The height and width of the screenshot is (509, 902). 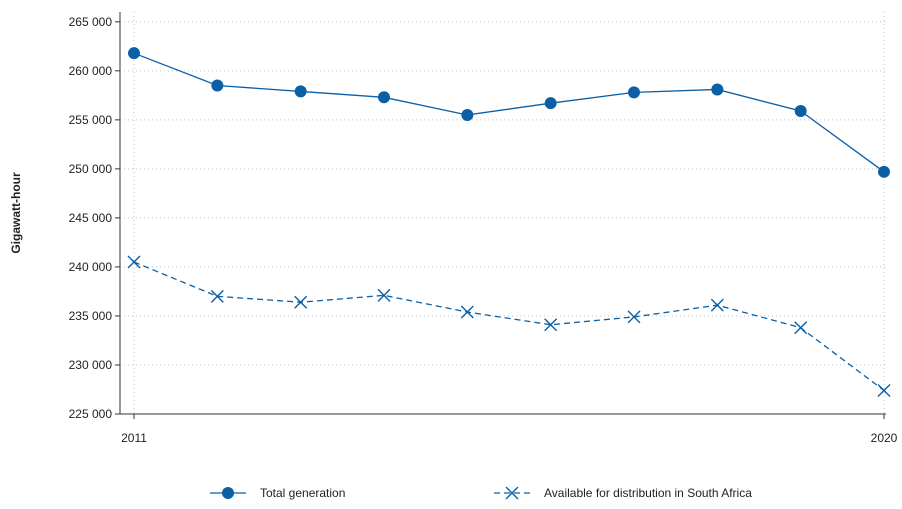 I want to click on x-axis-ticks: 2011 2020, so click(x=509, y=429).